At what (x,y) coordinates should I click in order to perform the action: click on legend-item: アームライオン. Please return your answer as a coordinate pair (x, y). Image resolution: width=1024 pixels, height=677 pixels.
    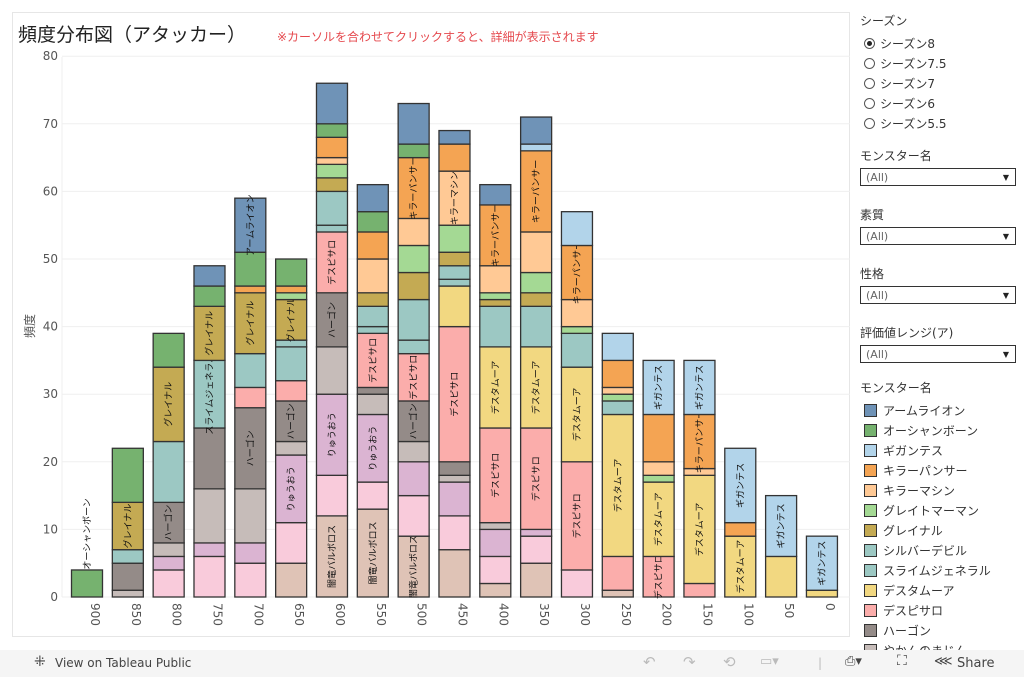
    Looking at the image, I should click on (938, 410).